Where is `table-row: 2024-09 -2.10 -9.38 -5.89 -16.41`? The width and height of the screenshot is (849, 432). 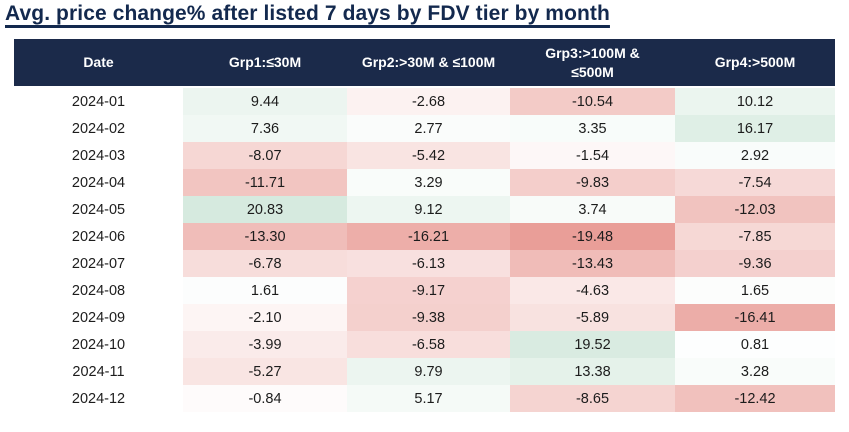
table-row: 2024-09 -2.10 -9.38 -5.89 -16.41 is located at coordinates (424, 317).